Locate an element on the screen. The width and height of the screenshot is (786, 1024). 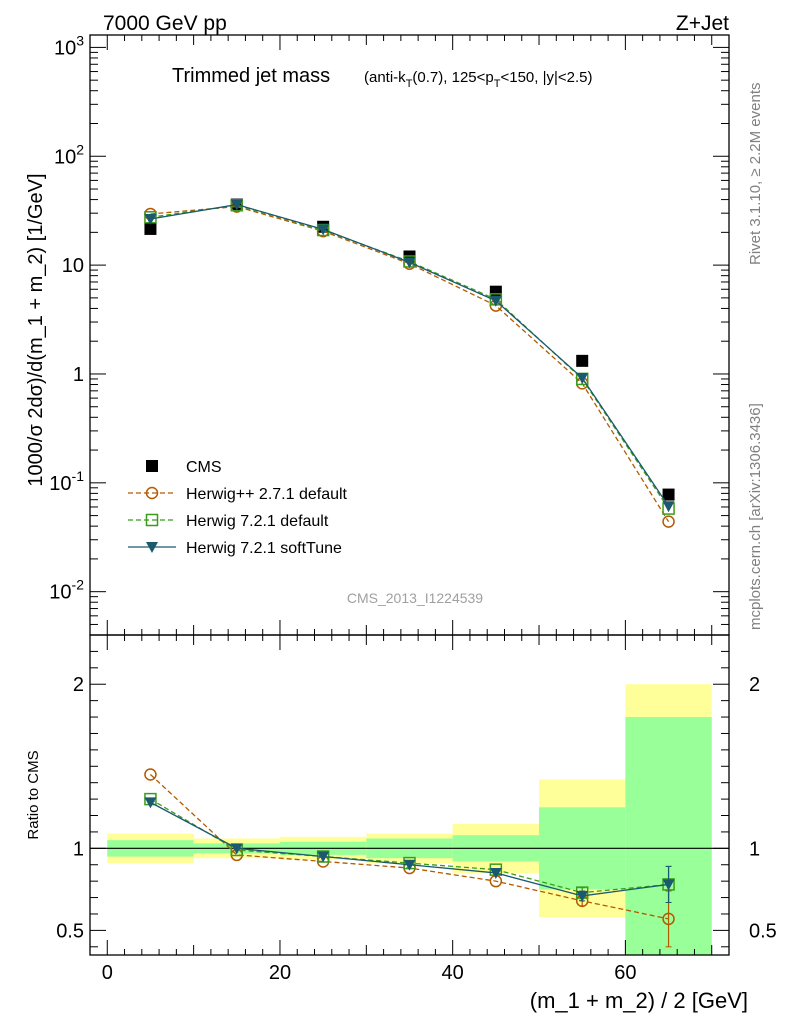
legend-entry-3: Herwig 7.2.1 softTune is located at coordinates (235, 548).